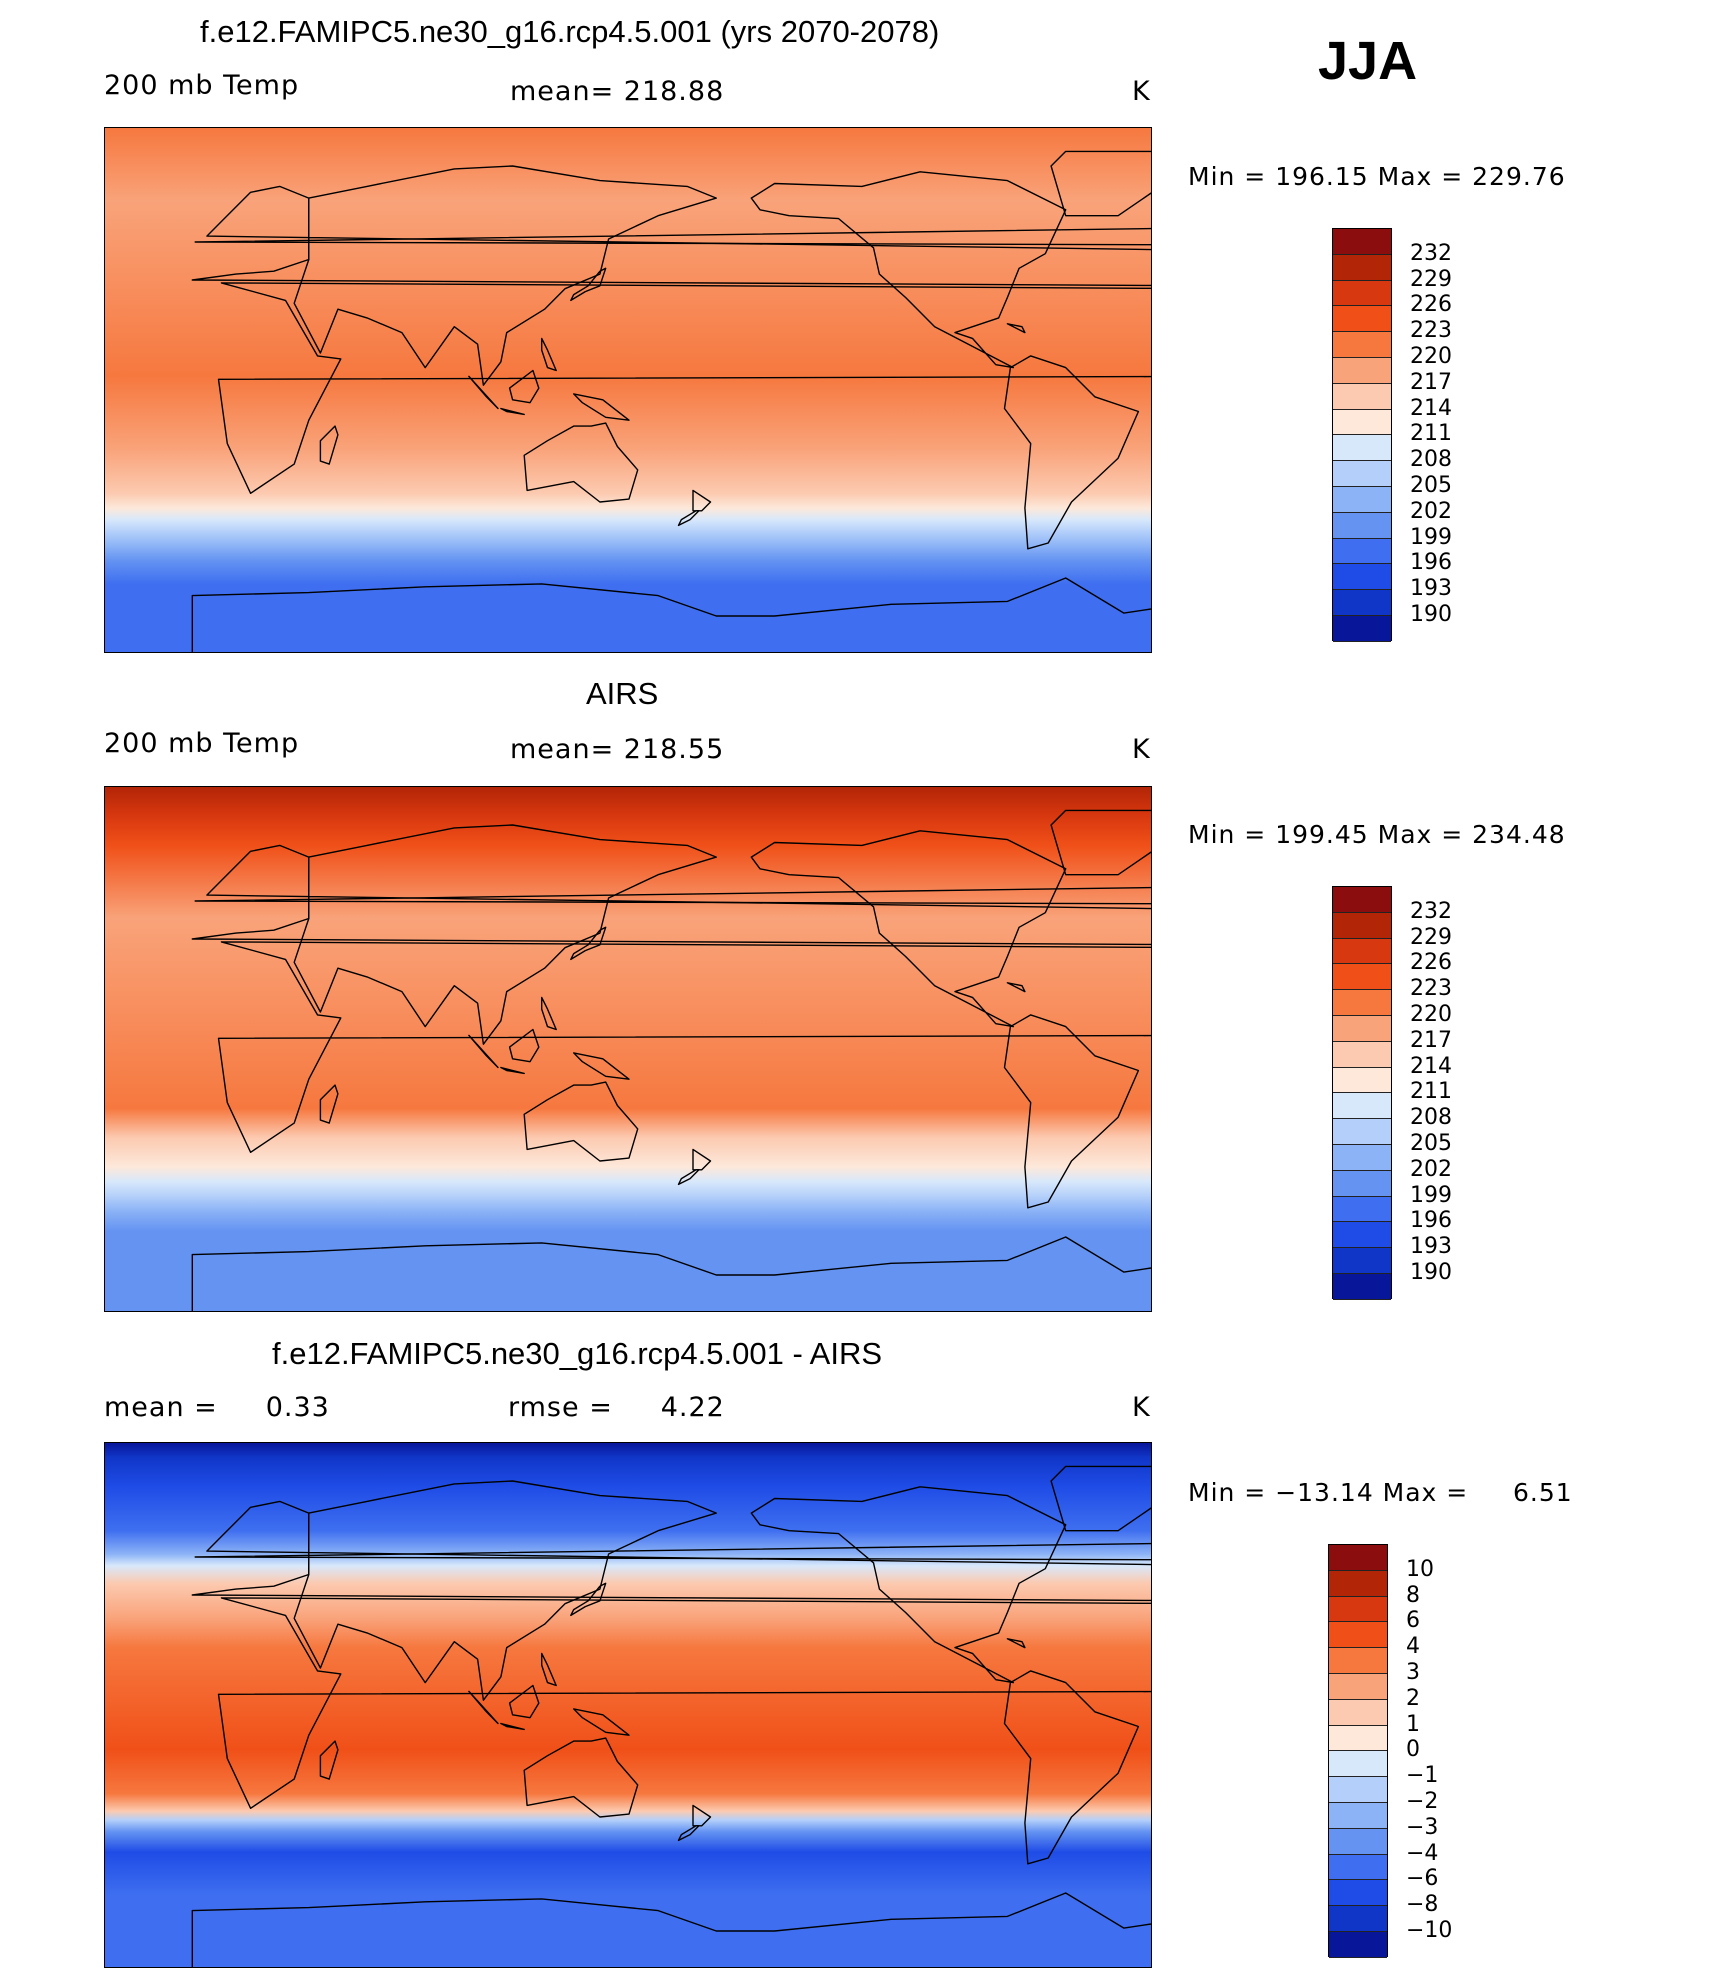  I want to click on minmax-label: Min = 196.15 Max = 229.76, so click(1377, 176).